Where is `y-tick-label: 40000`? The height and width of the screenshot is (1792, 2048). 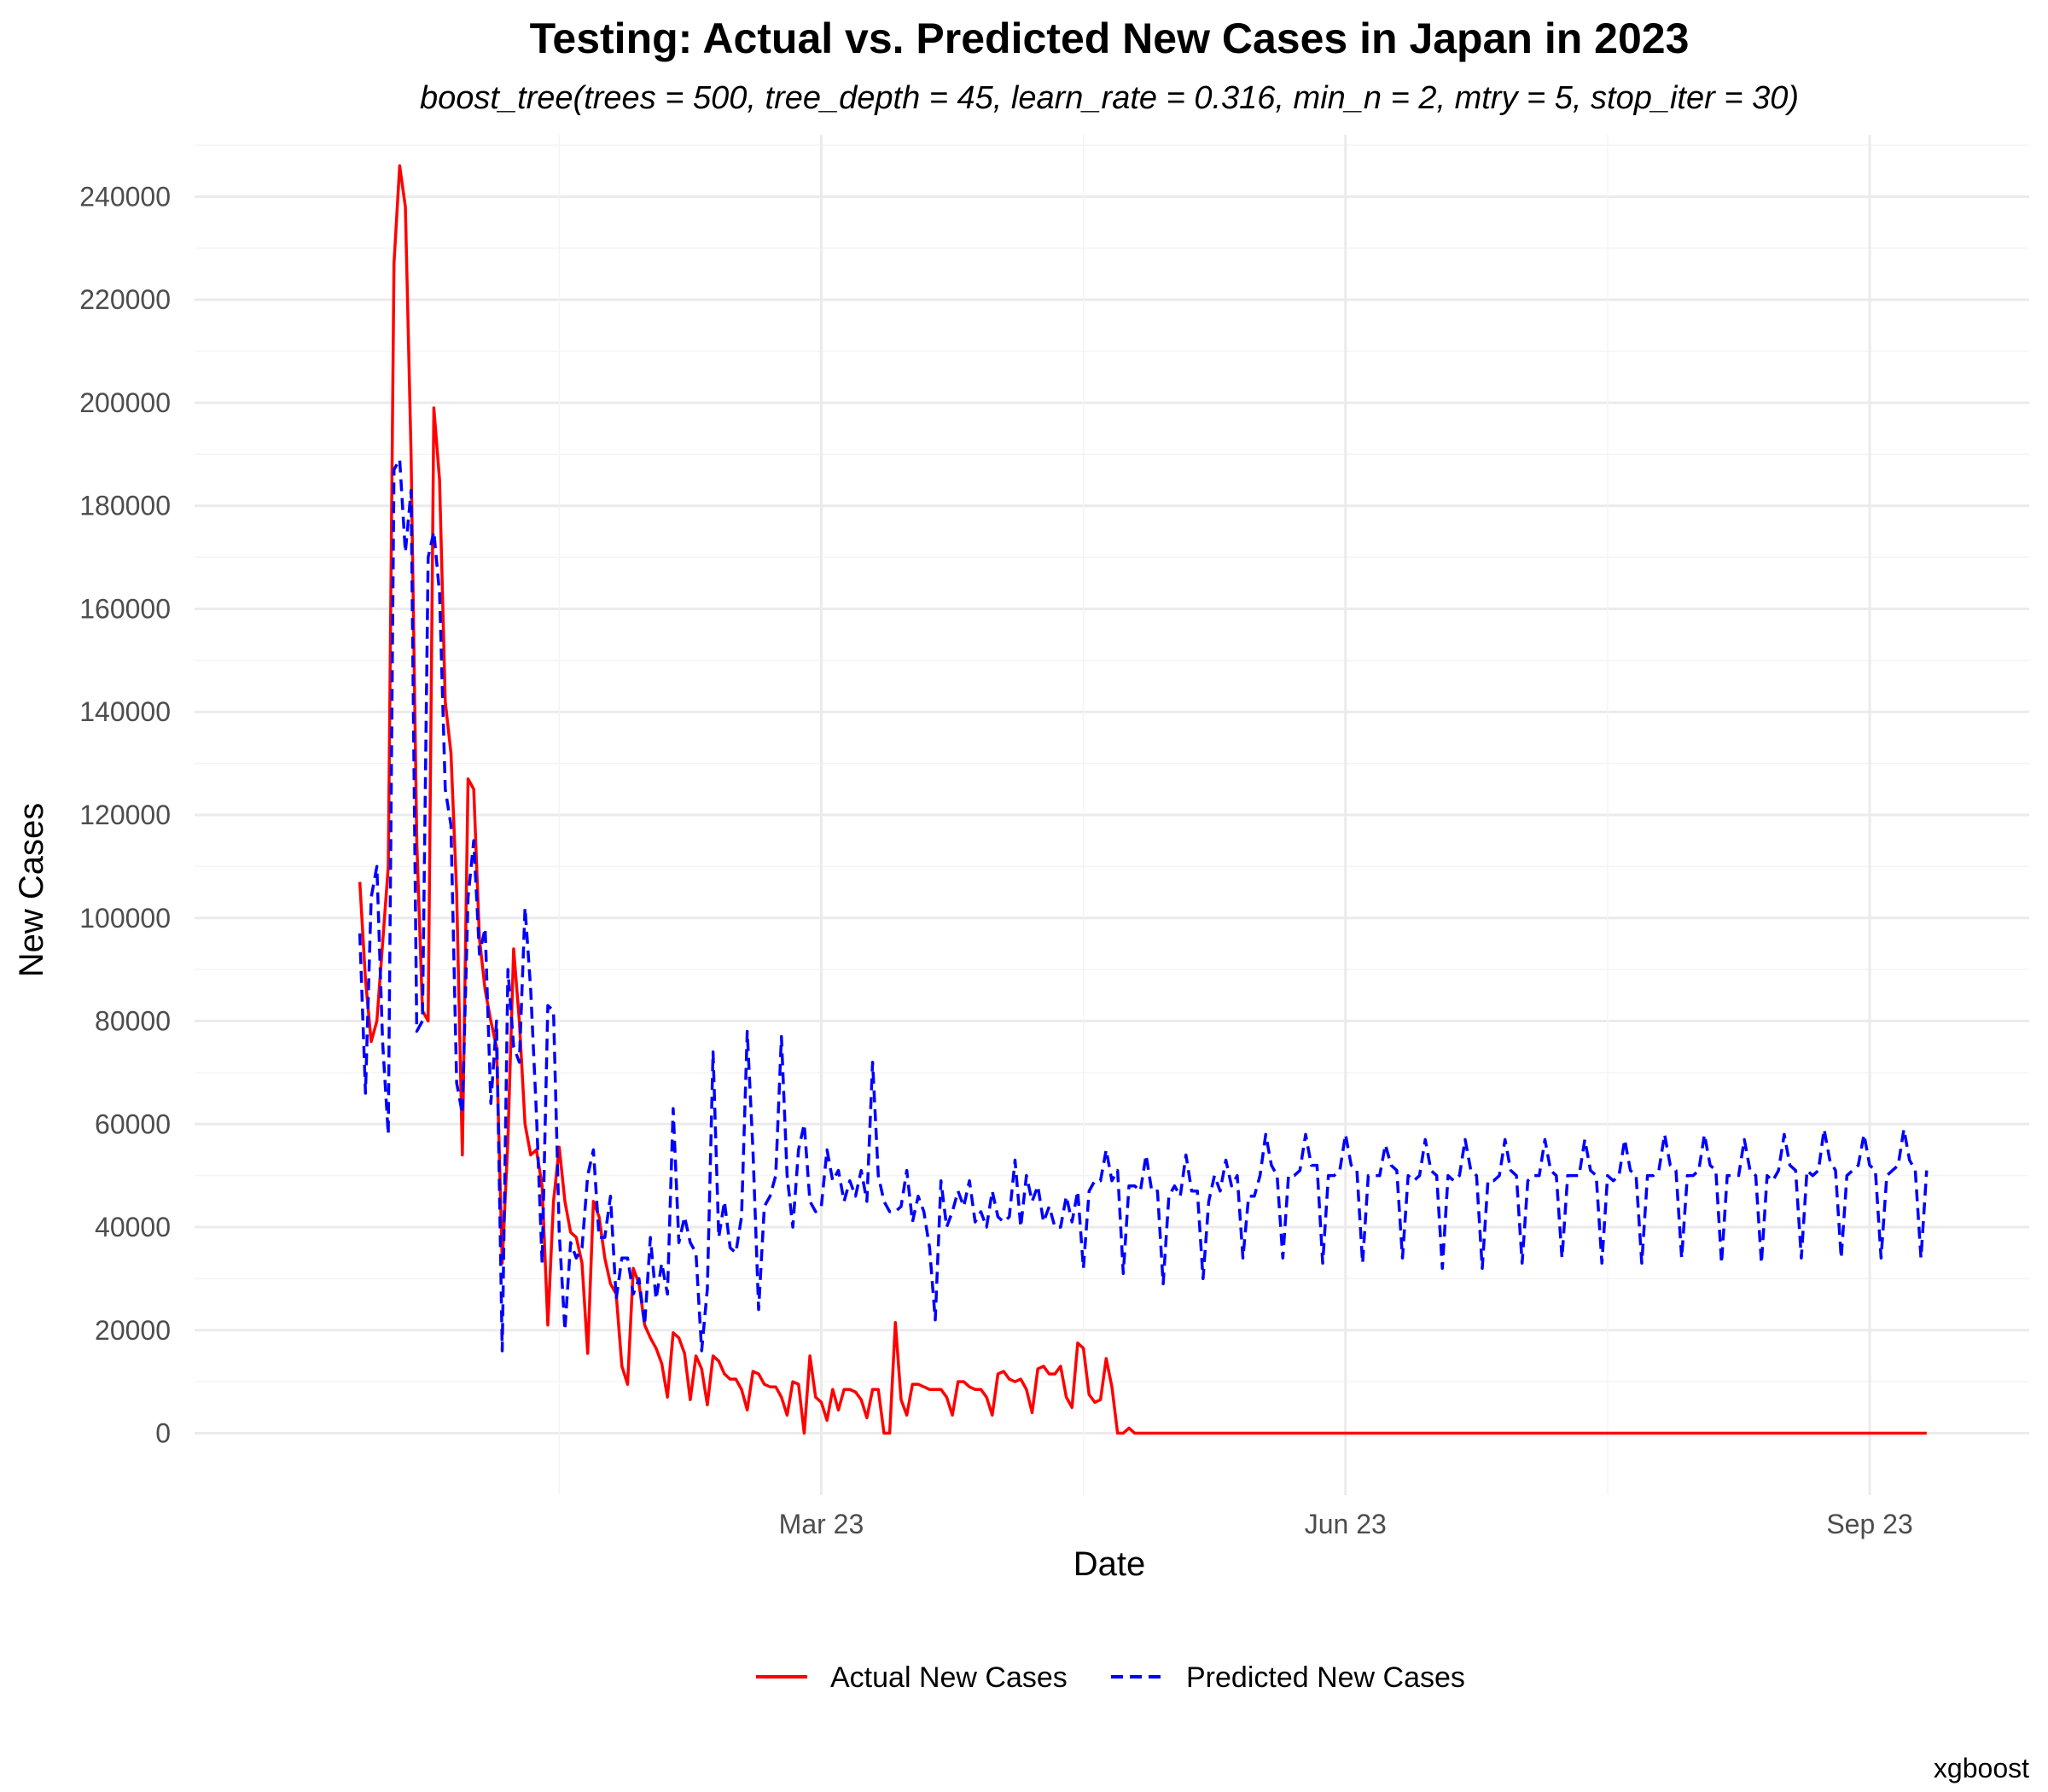 y-tick-label: 40000 is located at coordinates (133, 1227).